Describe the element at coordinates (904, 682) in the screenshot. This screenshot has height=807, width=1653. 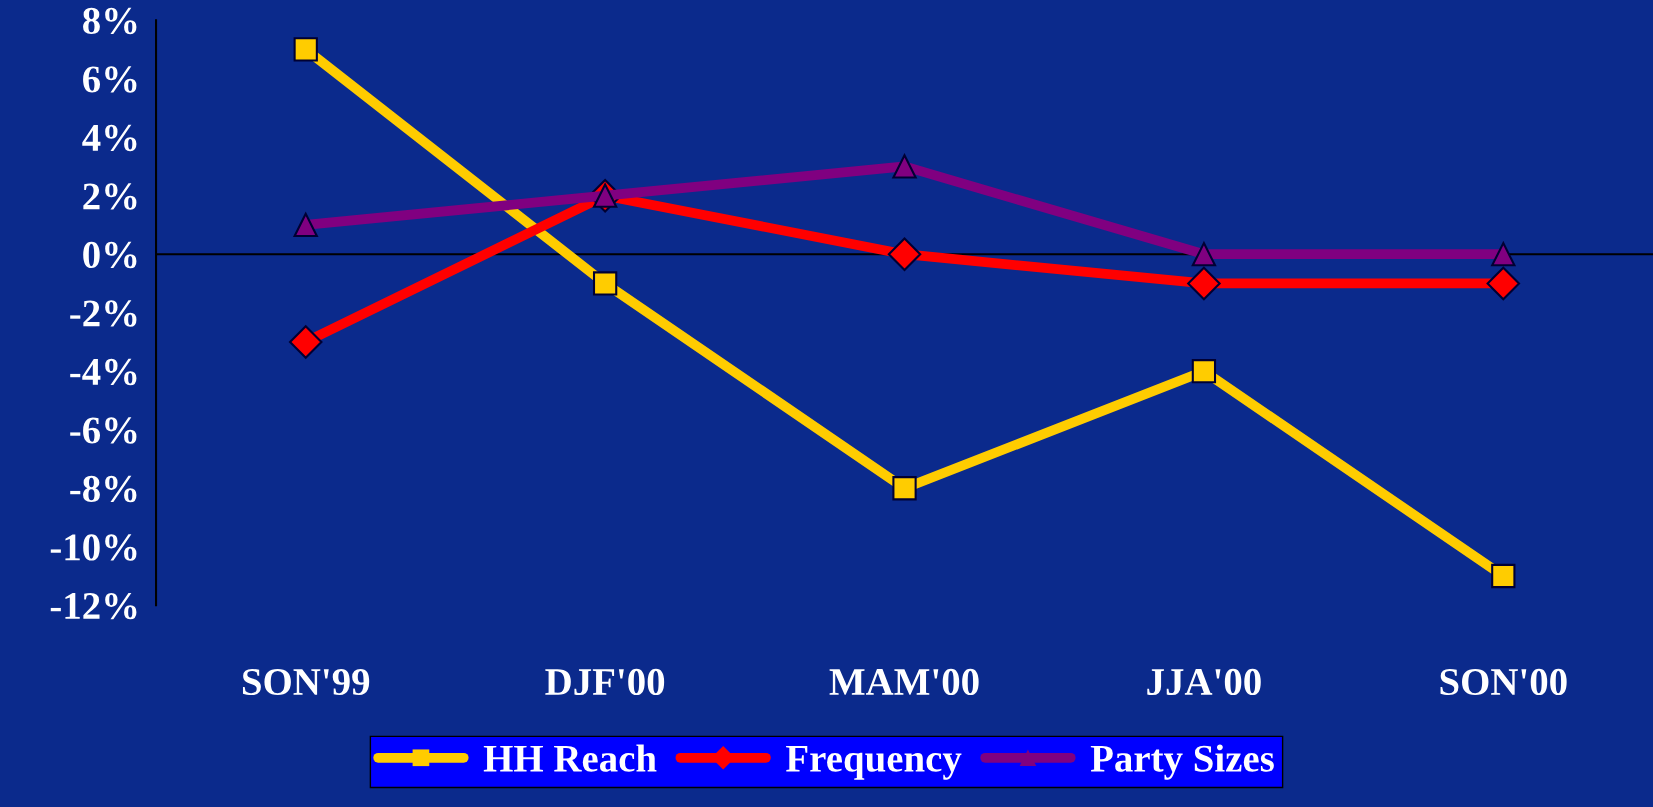
I see `x-tick-label: MAM'00` at that location.